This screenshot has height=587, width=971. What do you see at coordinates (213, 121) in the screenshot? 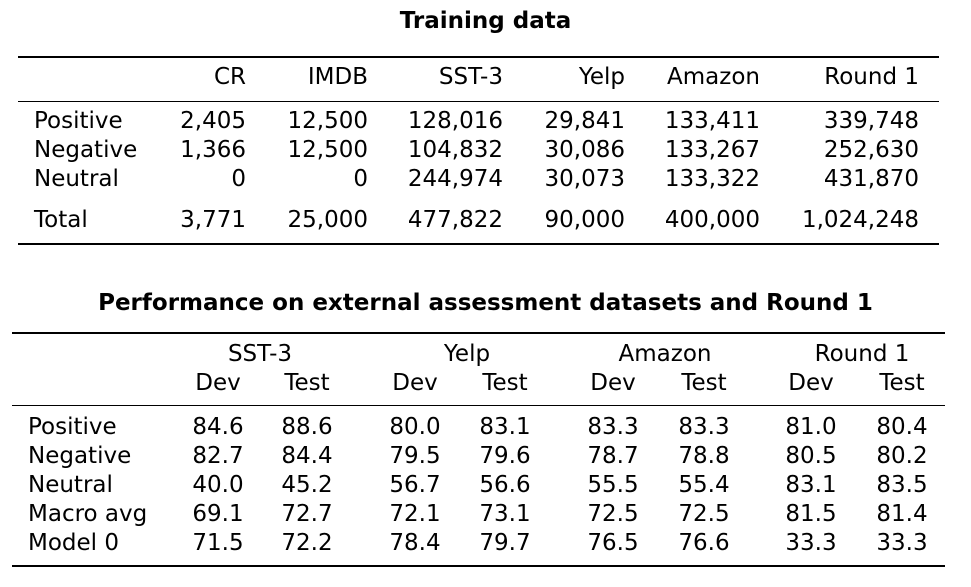
I see `table-cell: 2,405` at bounding box center [213, 121].